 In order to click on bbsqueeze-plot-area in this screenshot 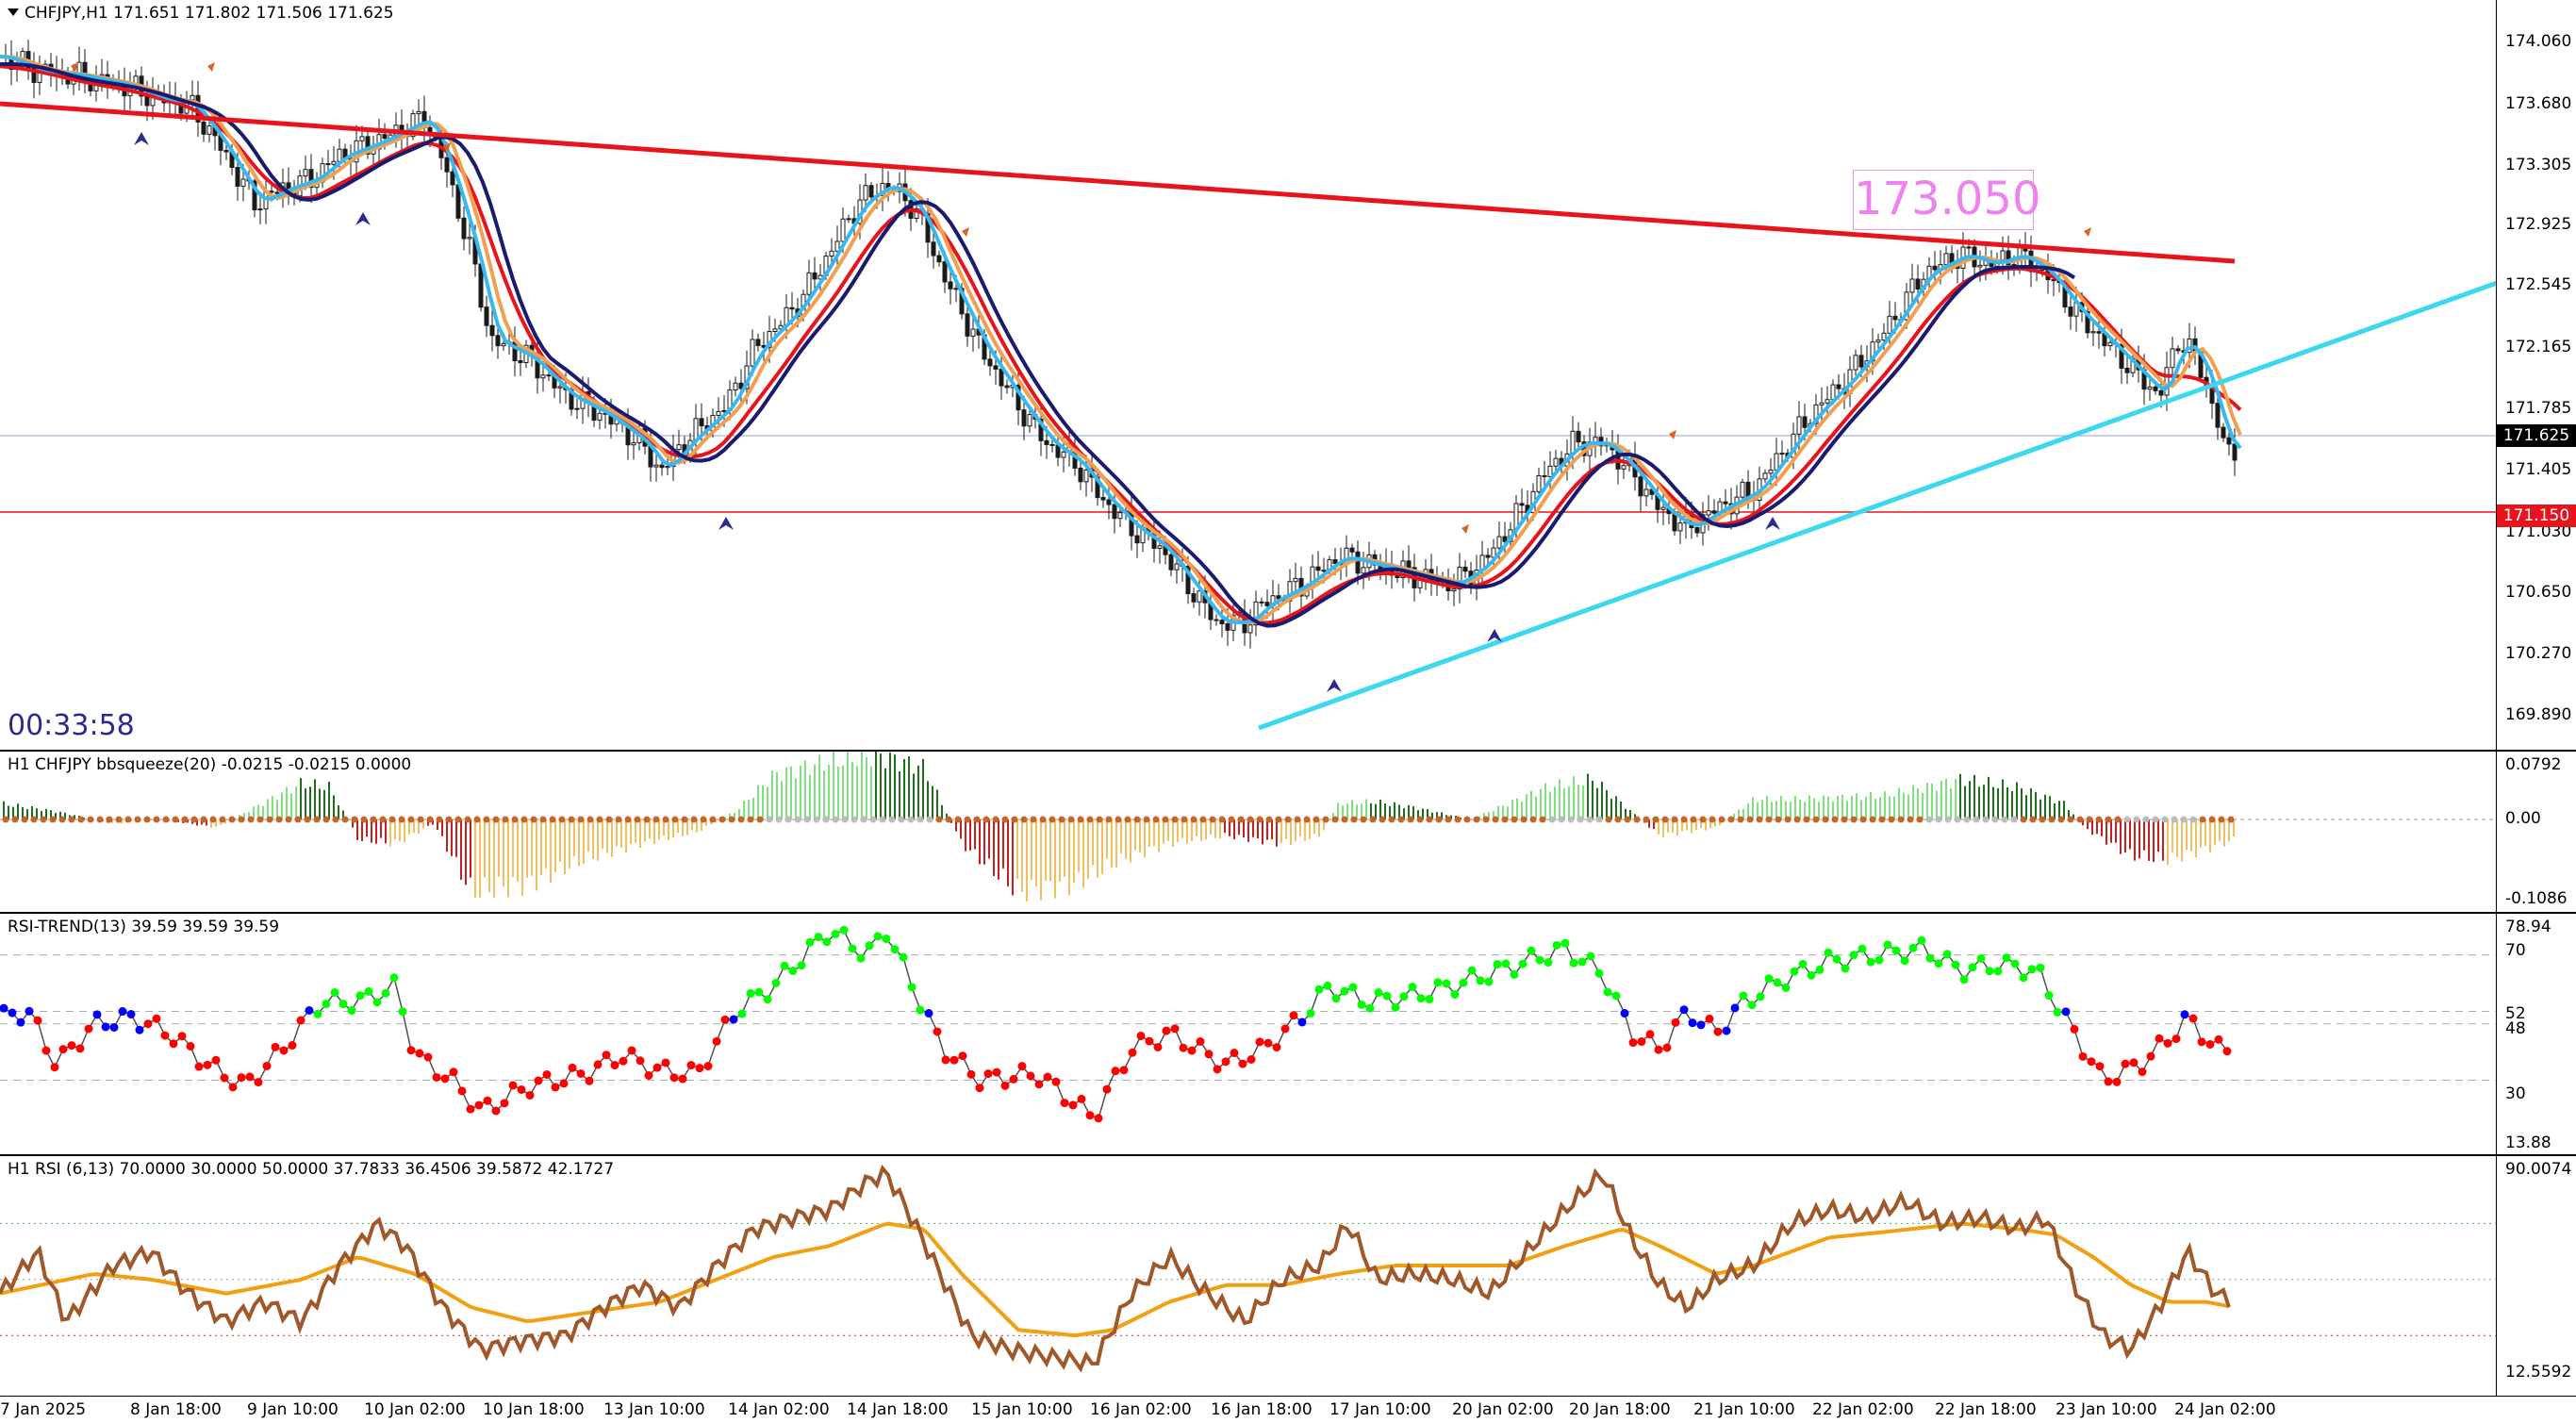, I will do `click(1248, 832)`.